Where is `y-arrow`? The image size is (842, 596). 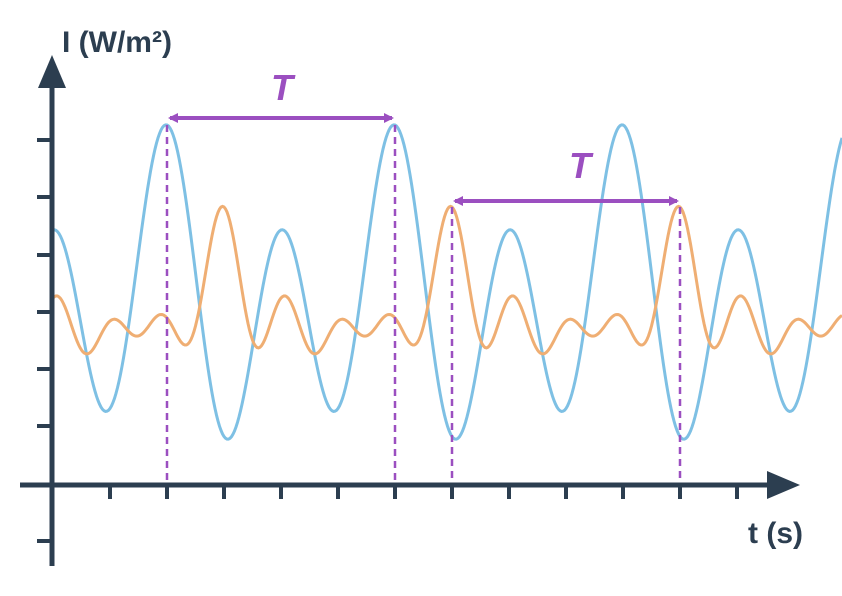
y-arrow is located at coordinates (52, 71).